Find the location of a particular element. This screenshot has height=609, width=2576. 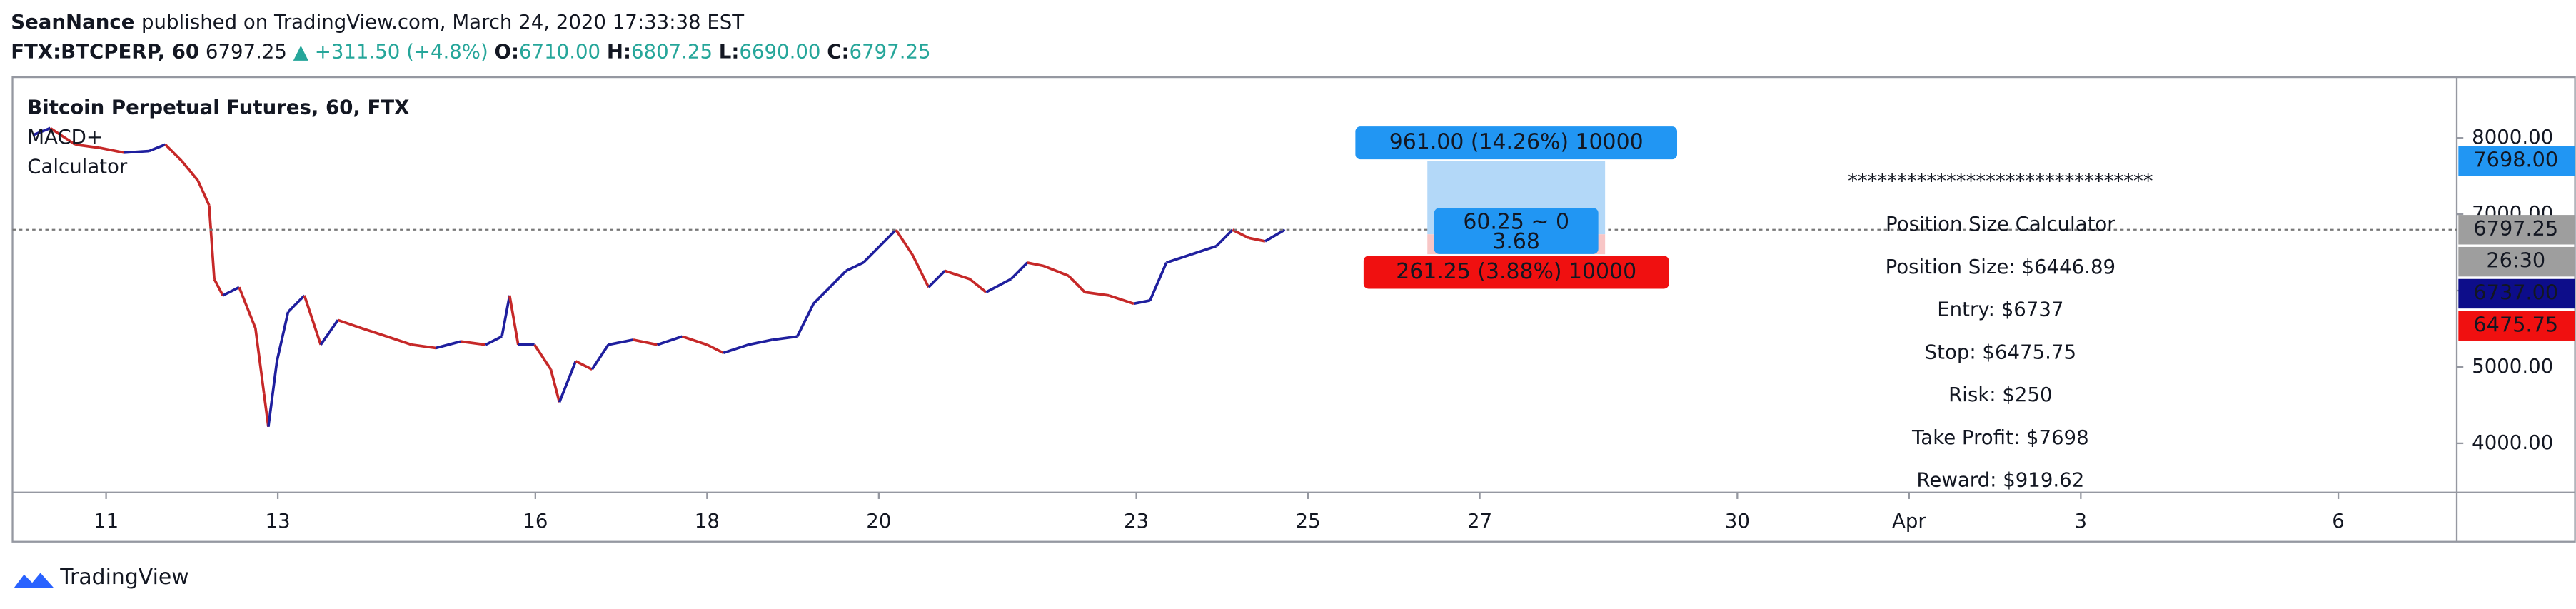

stop-label: 261.25 (3.88%) 10000 is located at coordinates (1516, 271).